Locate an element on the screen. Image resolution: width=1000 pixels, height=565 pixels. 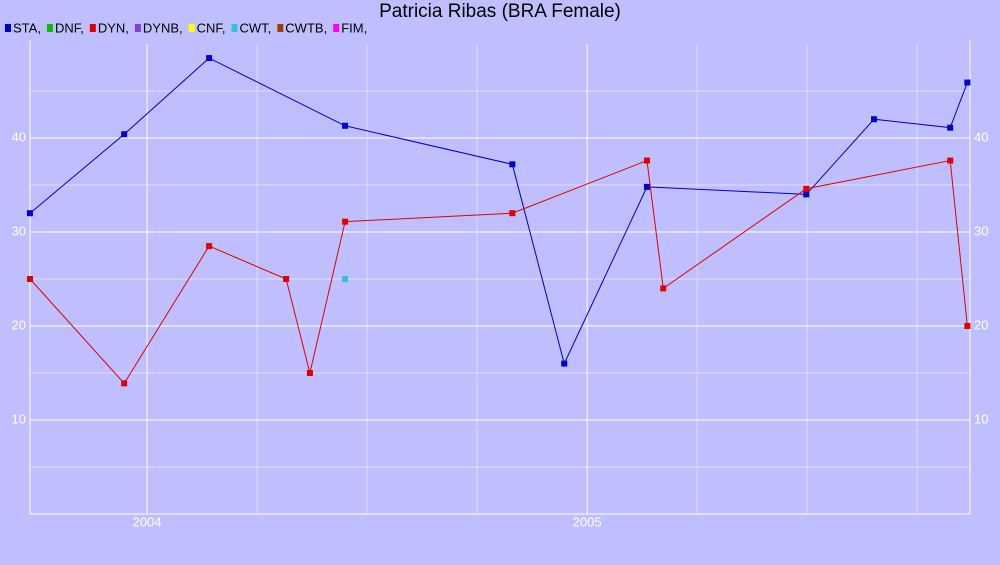
legend-label: DNF, is located at coordinates (69, 27).